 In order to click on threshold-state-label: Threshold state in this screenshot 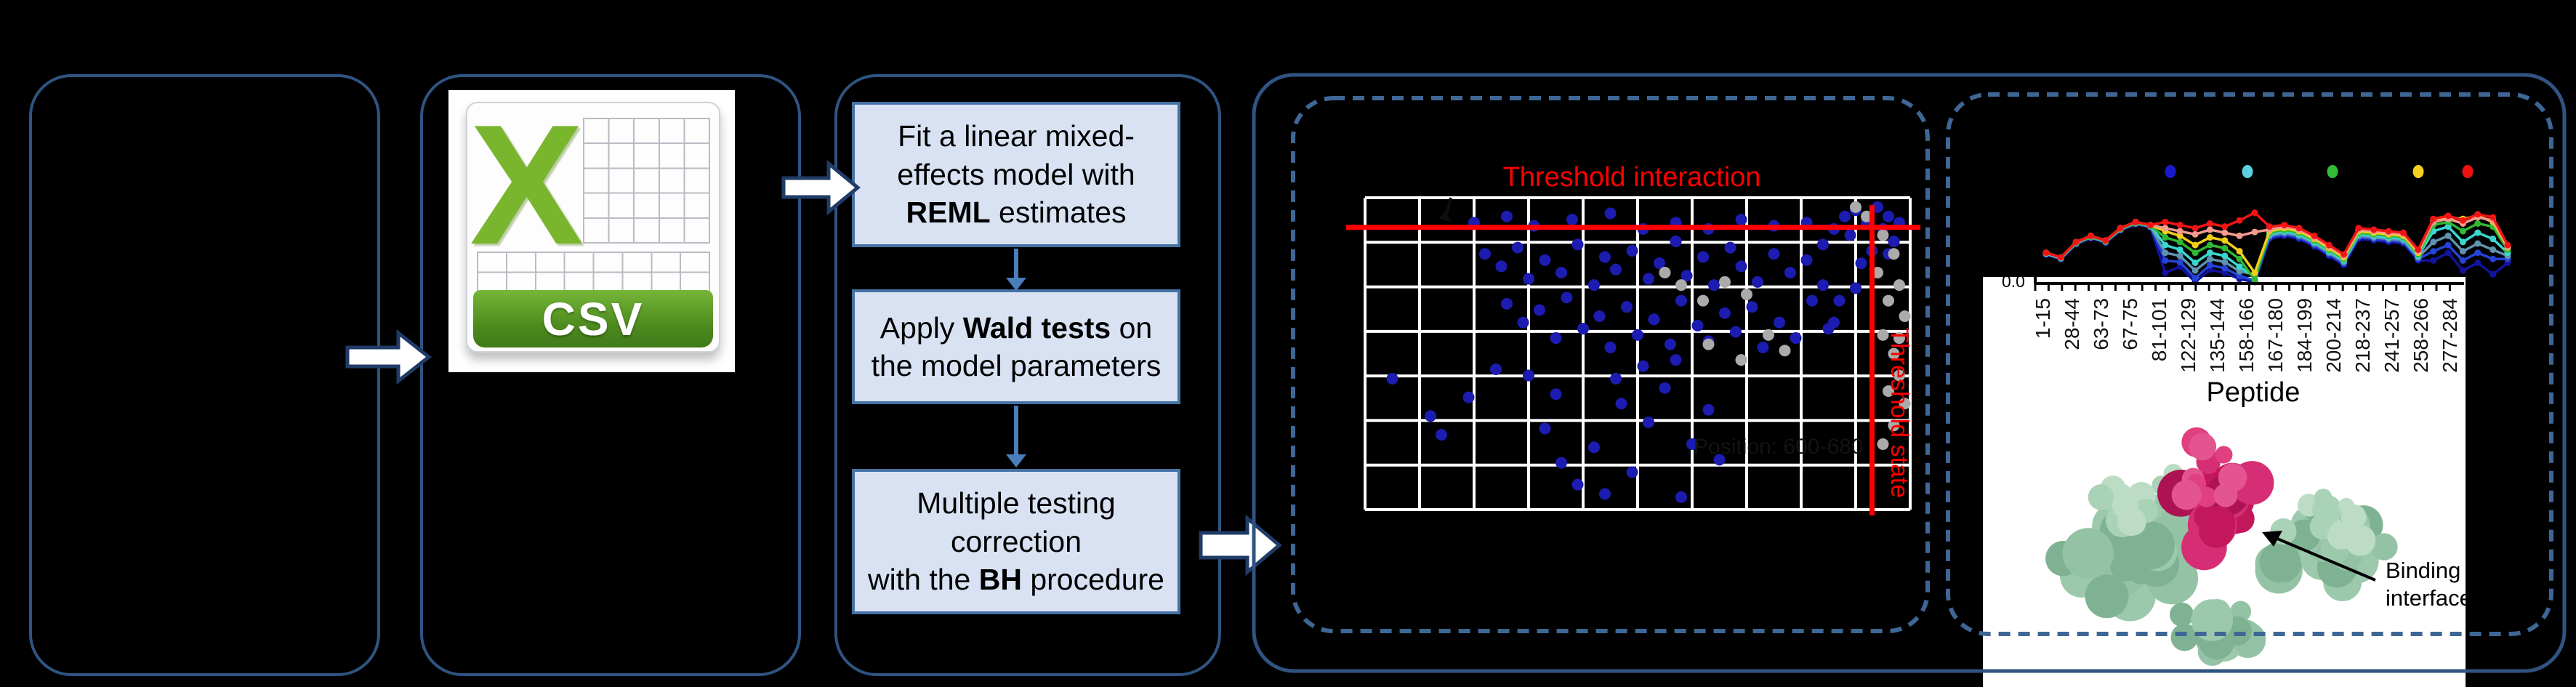, I will do `click(1899, 413)`.